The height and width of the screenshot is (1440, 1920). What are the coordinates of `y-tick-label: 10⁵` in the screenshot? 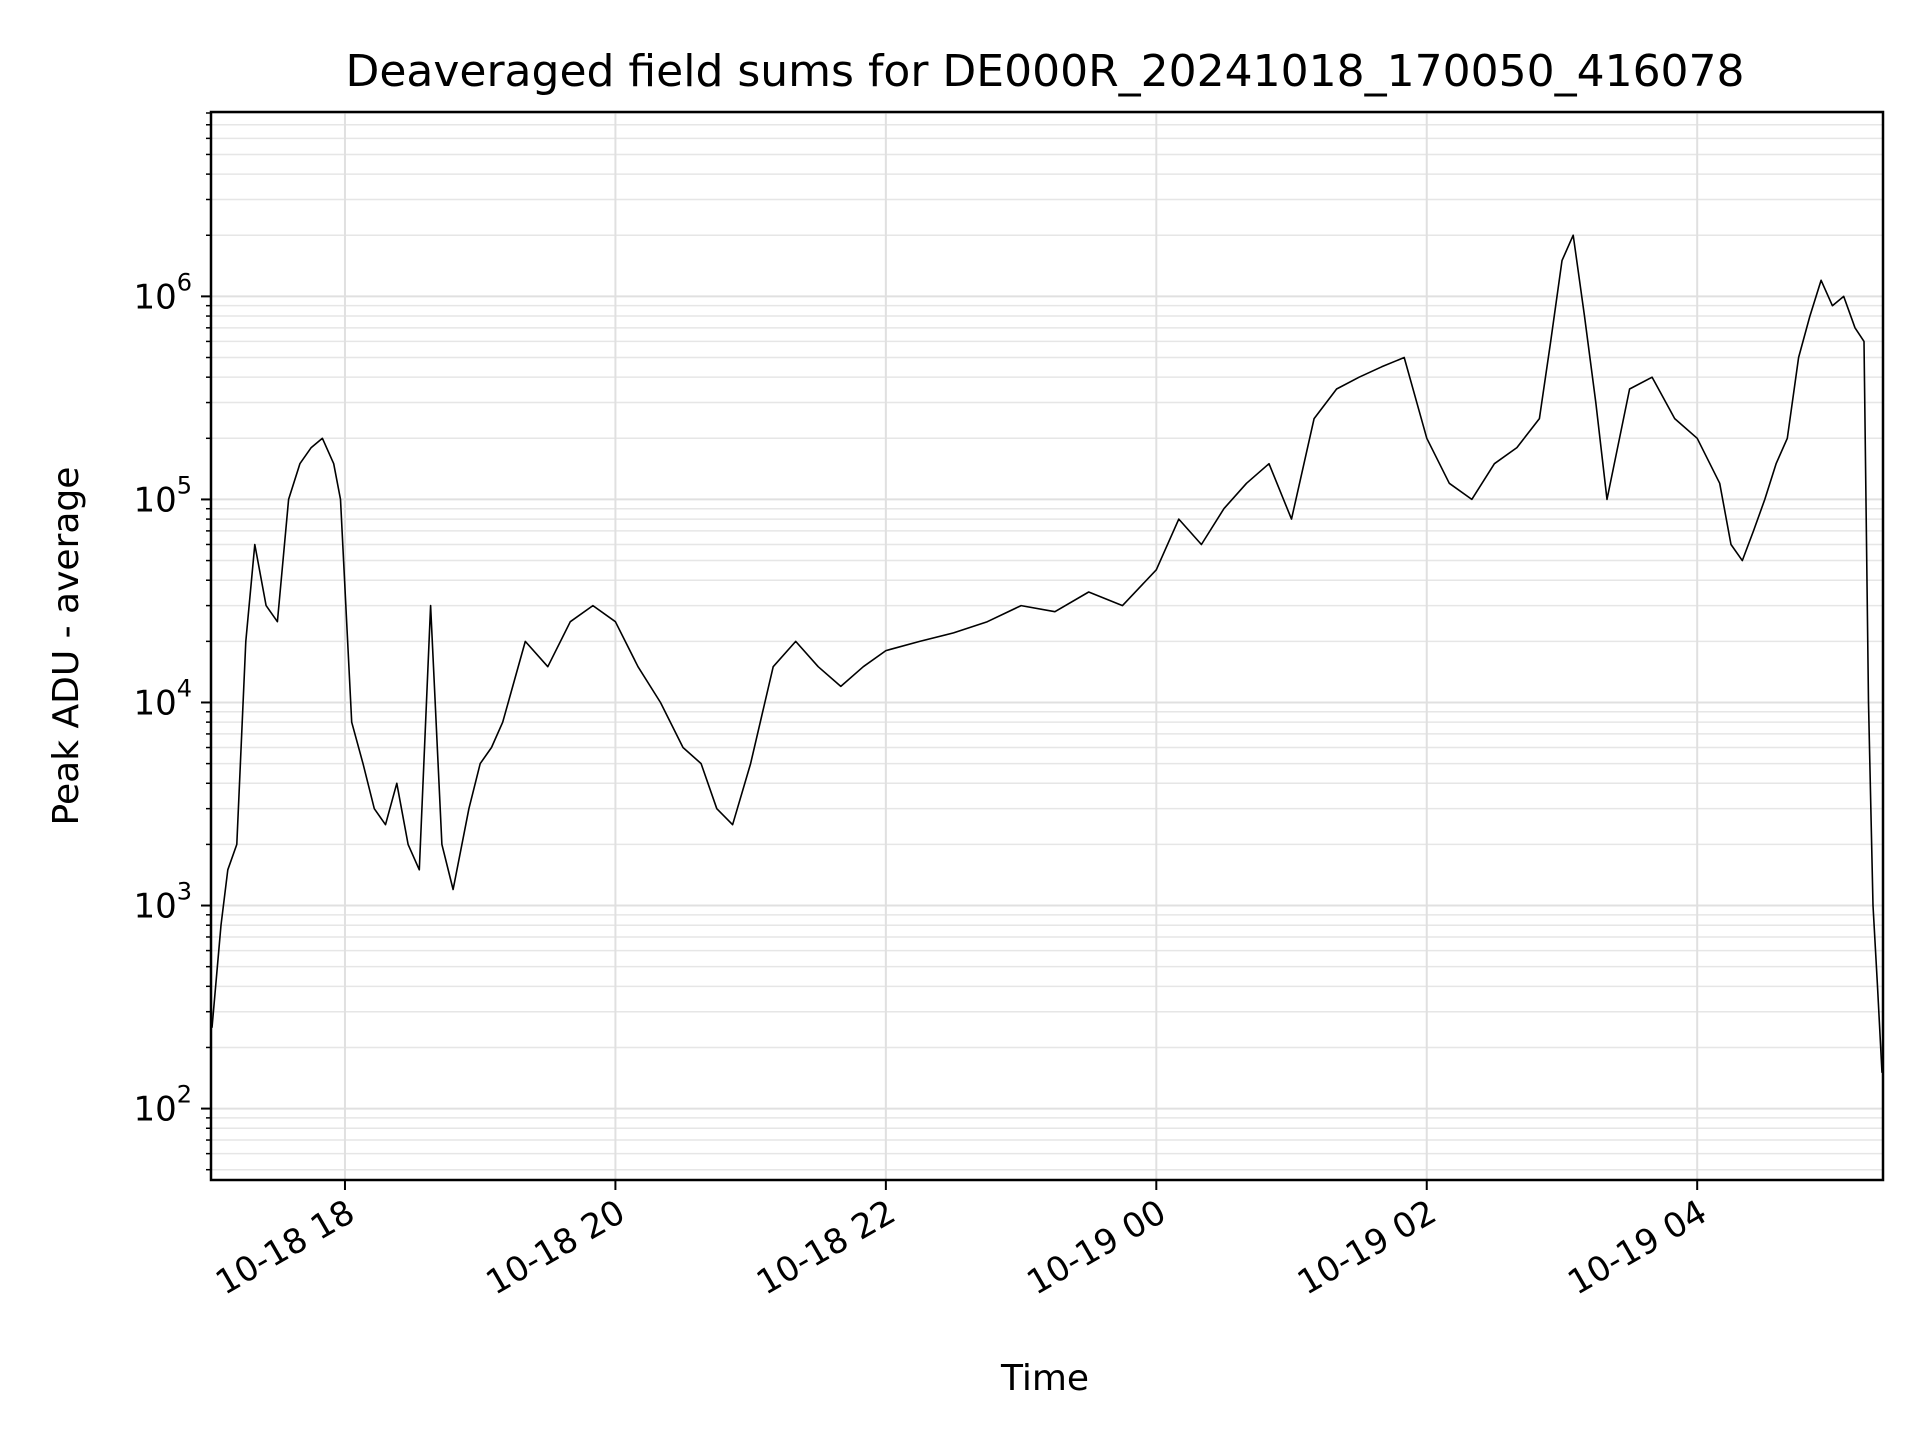 It's located at (162, 495).